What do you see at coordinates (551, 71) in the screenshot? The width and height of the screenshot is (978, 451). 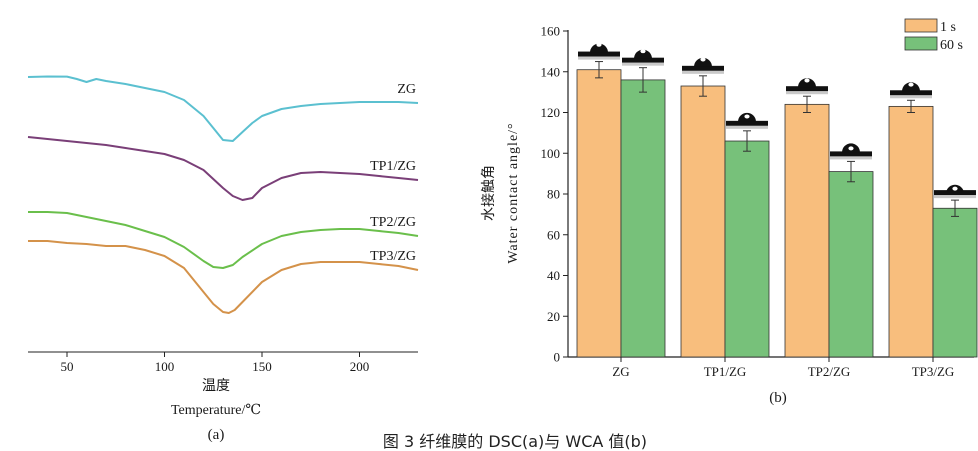 I see `wca-y-tick-label: 140` at bounding box center [551, 71].